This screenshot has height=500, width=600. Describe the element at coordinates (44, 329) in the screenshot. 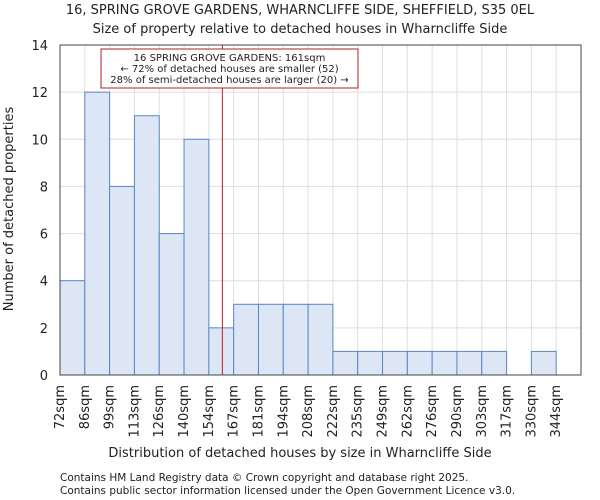

I see `y-tick-label: 2` at that location.